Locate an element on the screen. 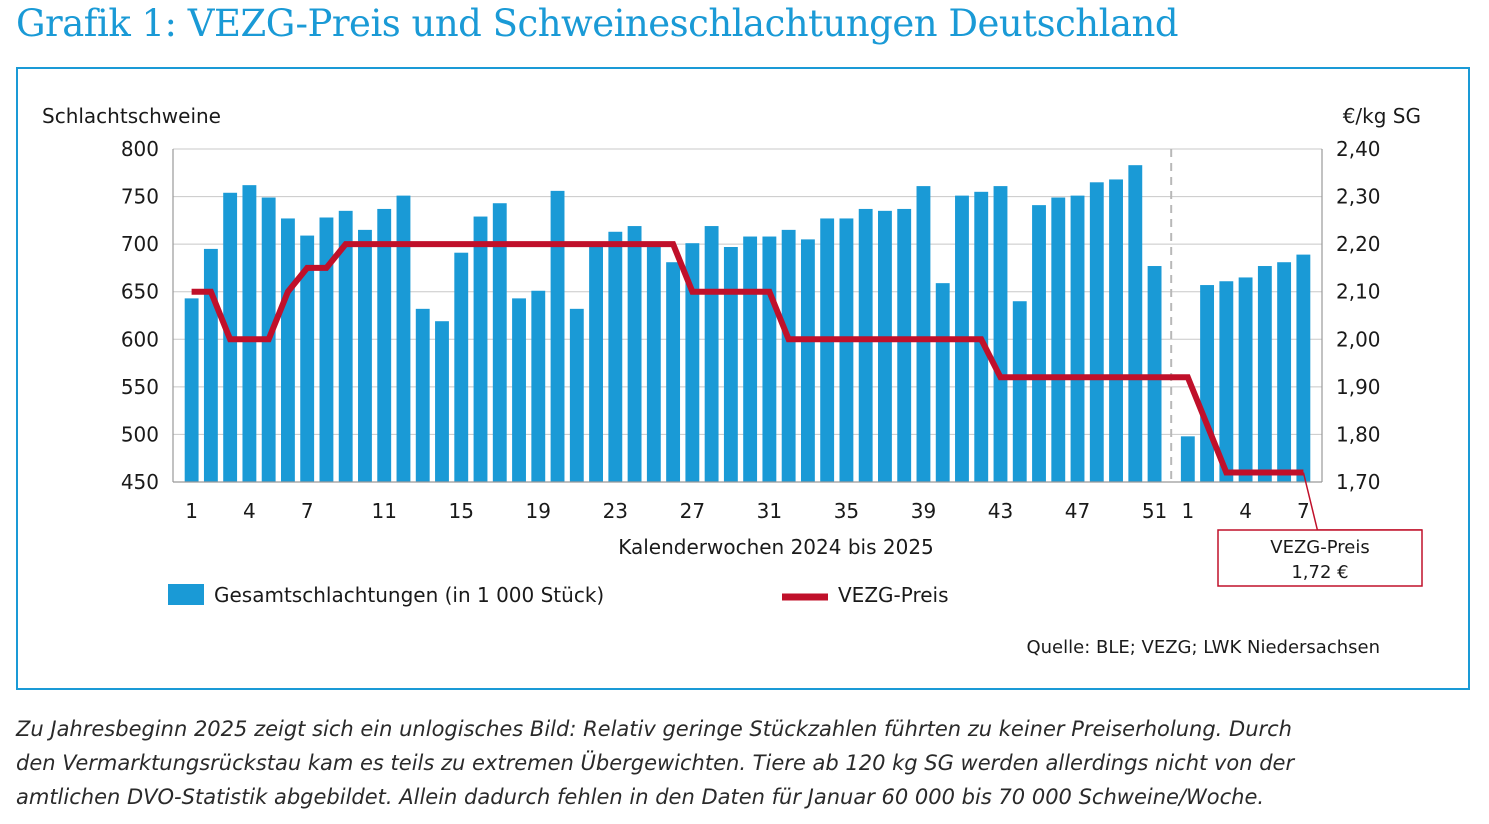  y-tick-label-right: 2,40 is located at coordinates (1358, 149).